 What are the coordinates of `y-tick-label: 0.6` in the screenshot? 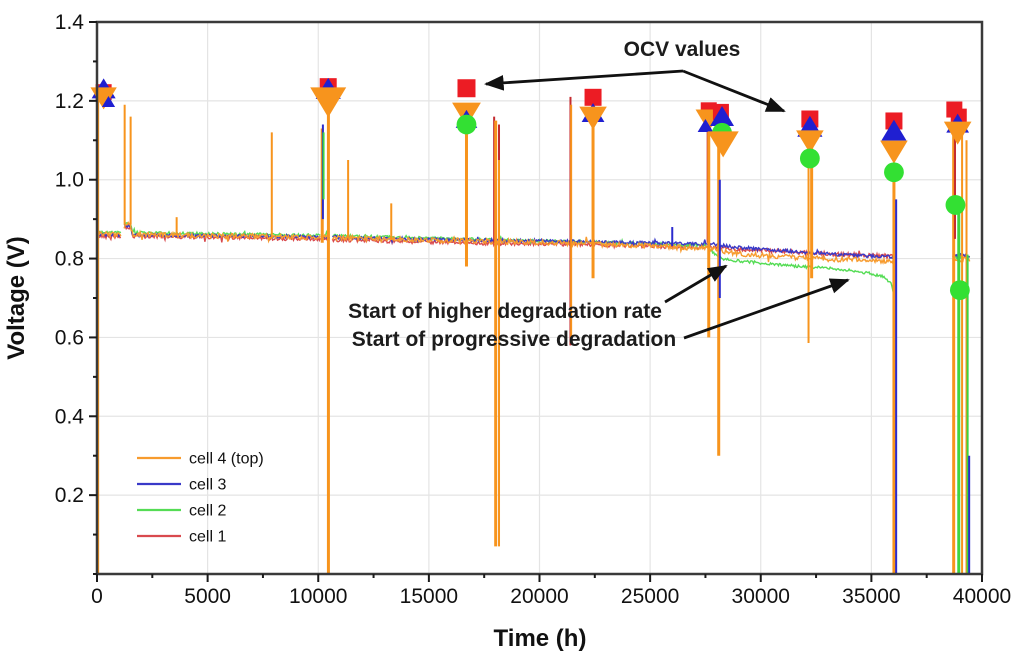 It's located at (69, 337).